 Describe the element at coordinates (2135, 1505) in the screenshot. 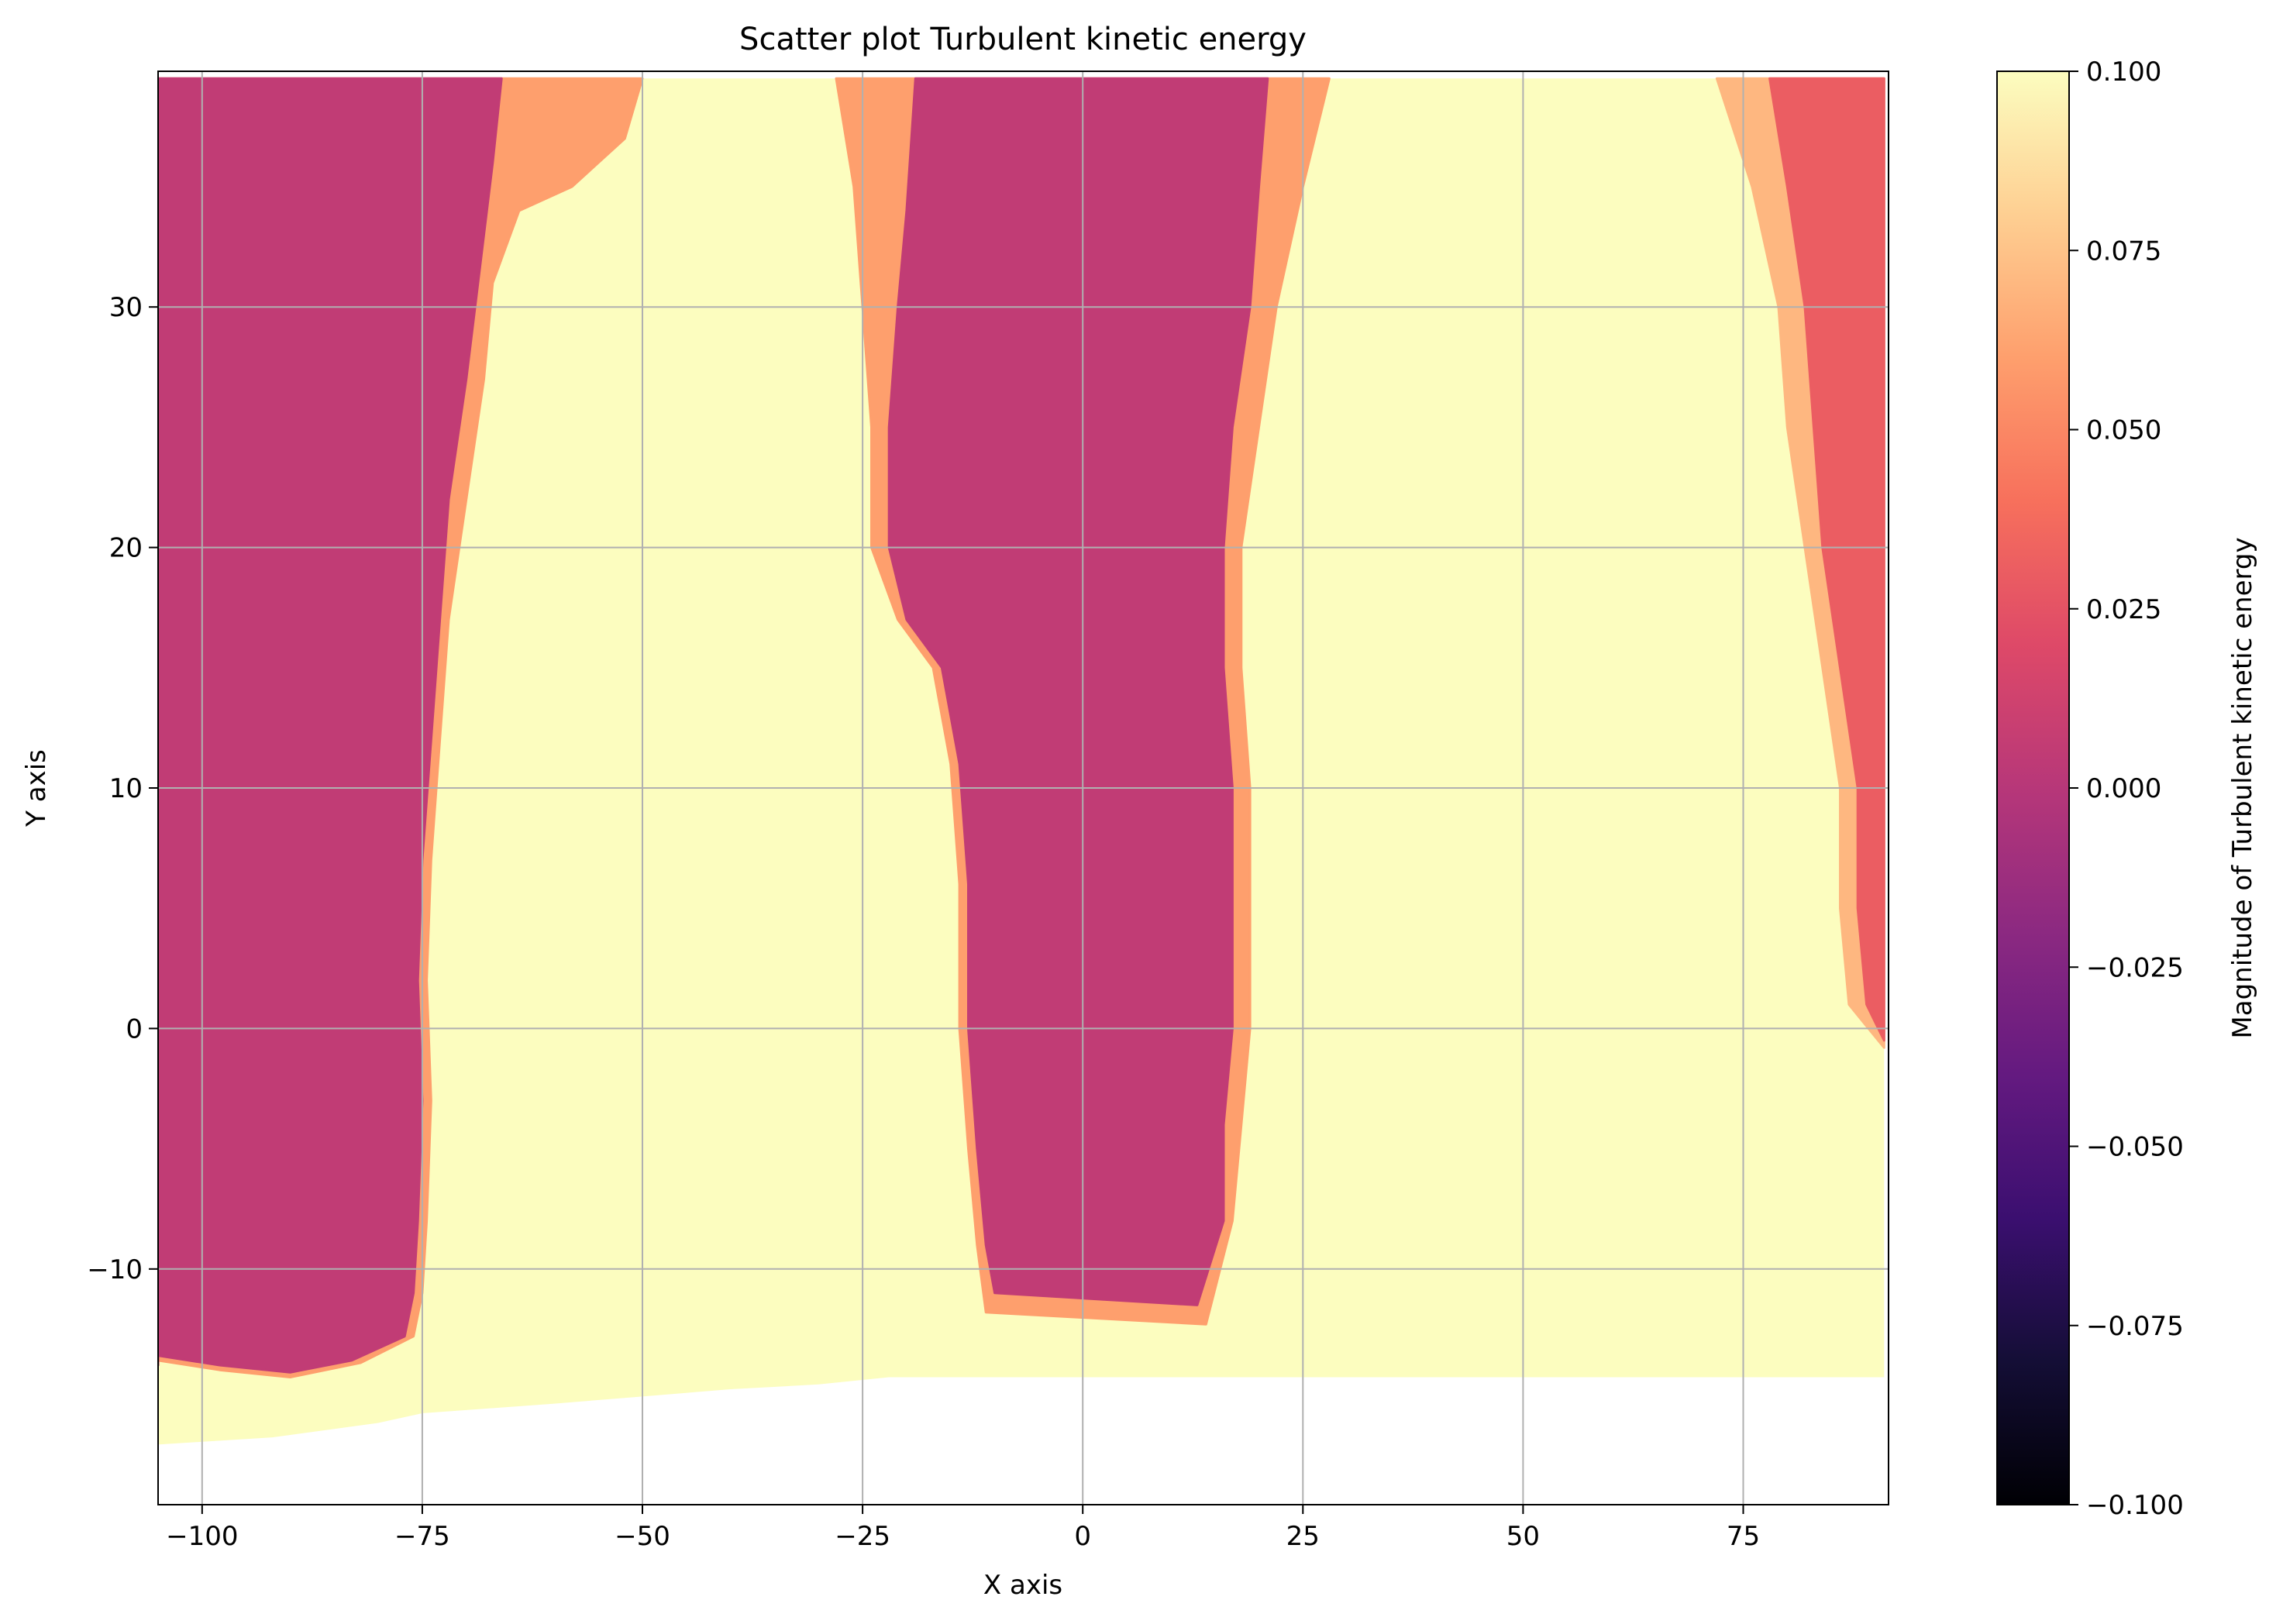

I see `colorbar-tick-label: −0.100` at that location.